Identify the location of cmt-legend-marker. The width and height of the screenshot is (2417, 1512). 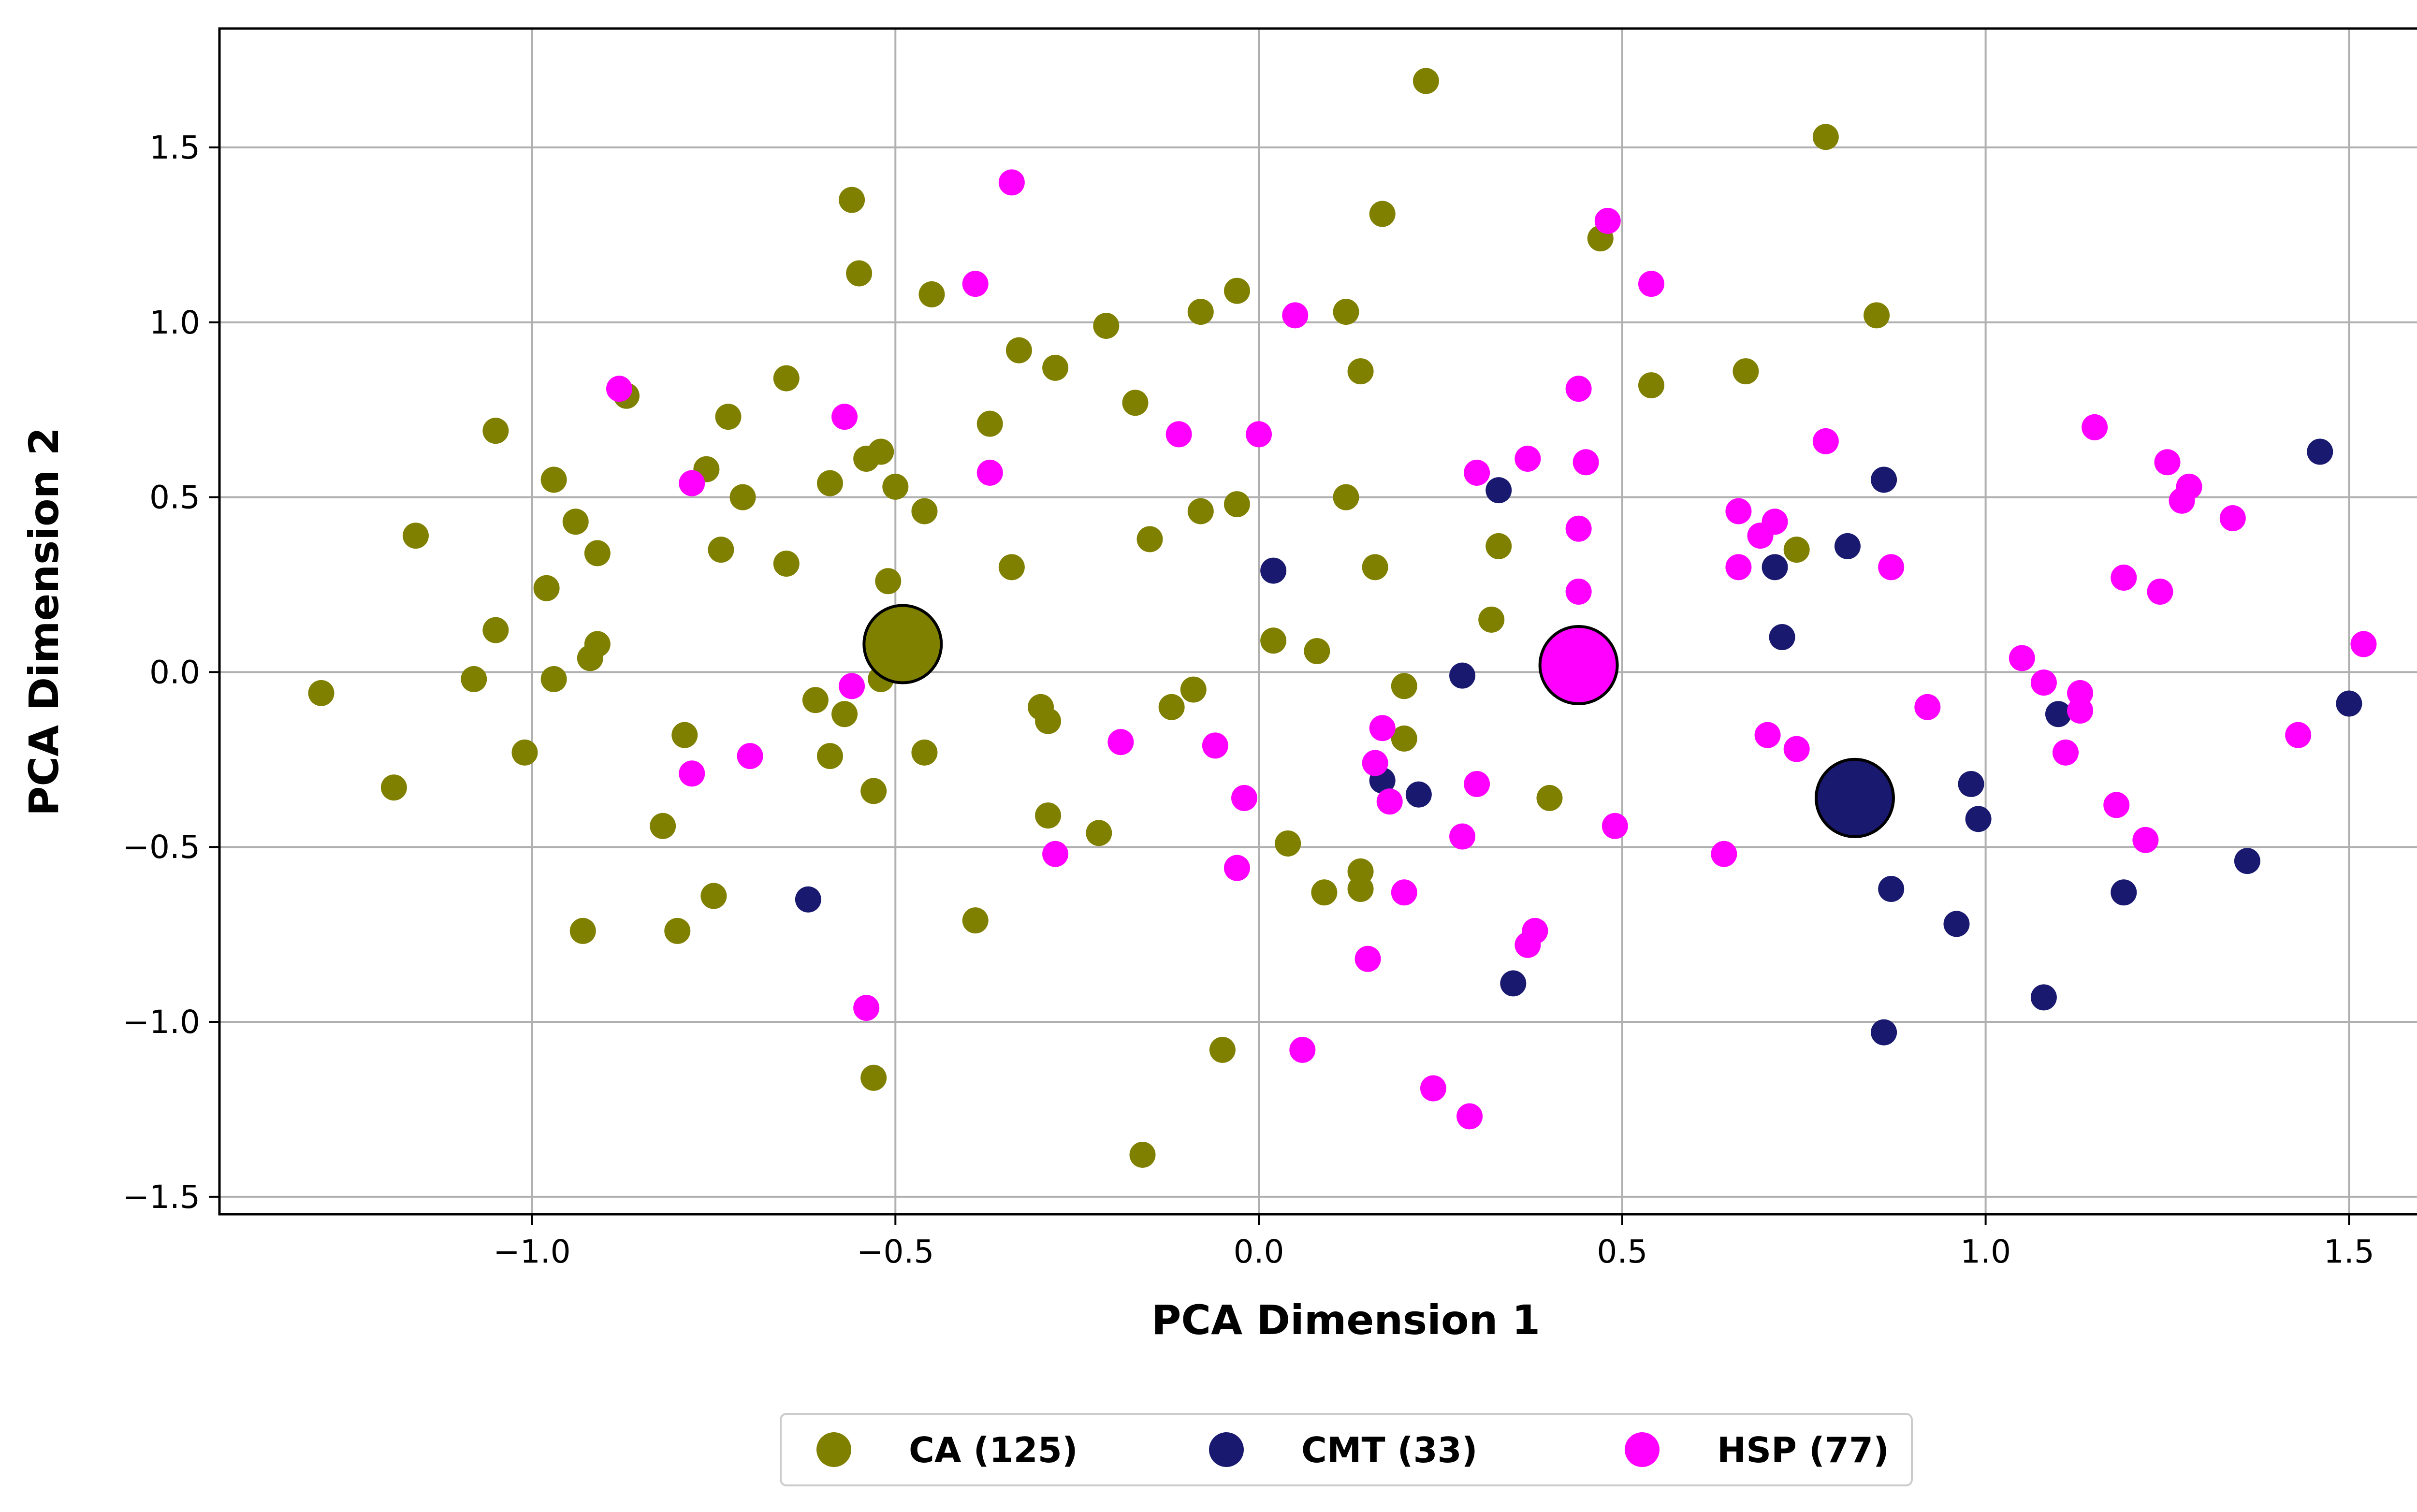
(1226, 1449).